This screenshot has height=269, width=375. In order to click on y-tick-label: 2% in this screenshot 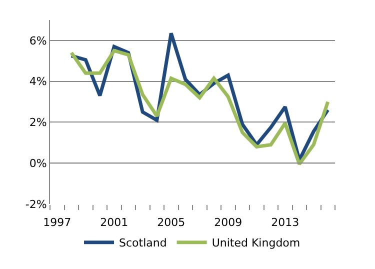, I will do `click(38, 123)`.